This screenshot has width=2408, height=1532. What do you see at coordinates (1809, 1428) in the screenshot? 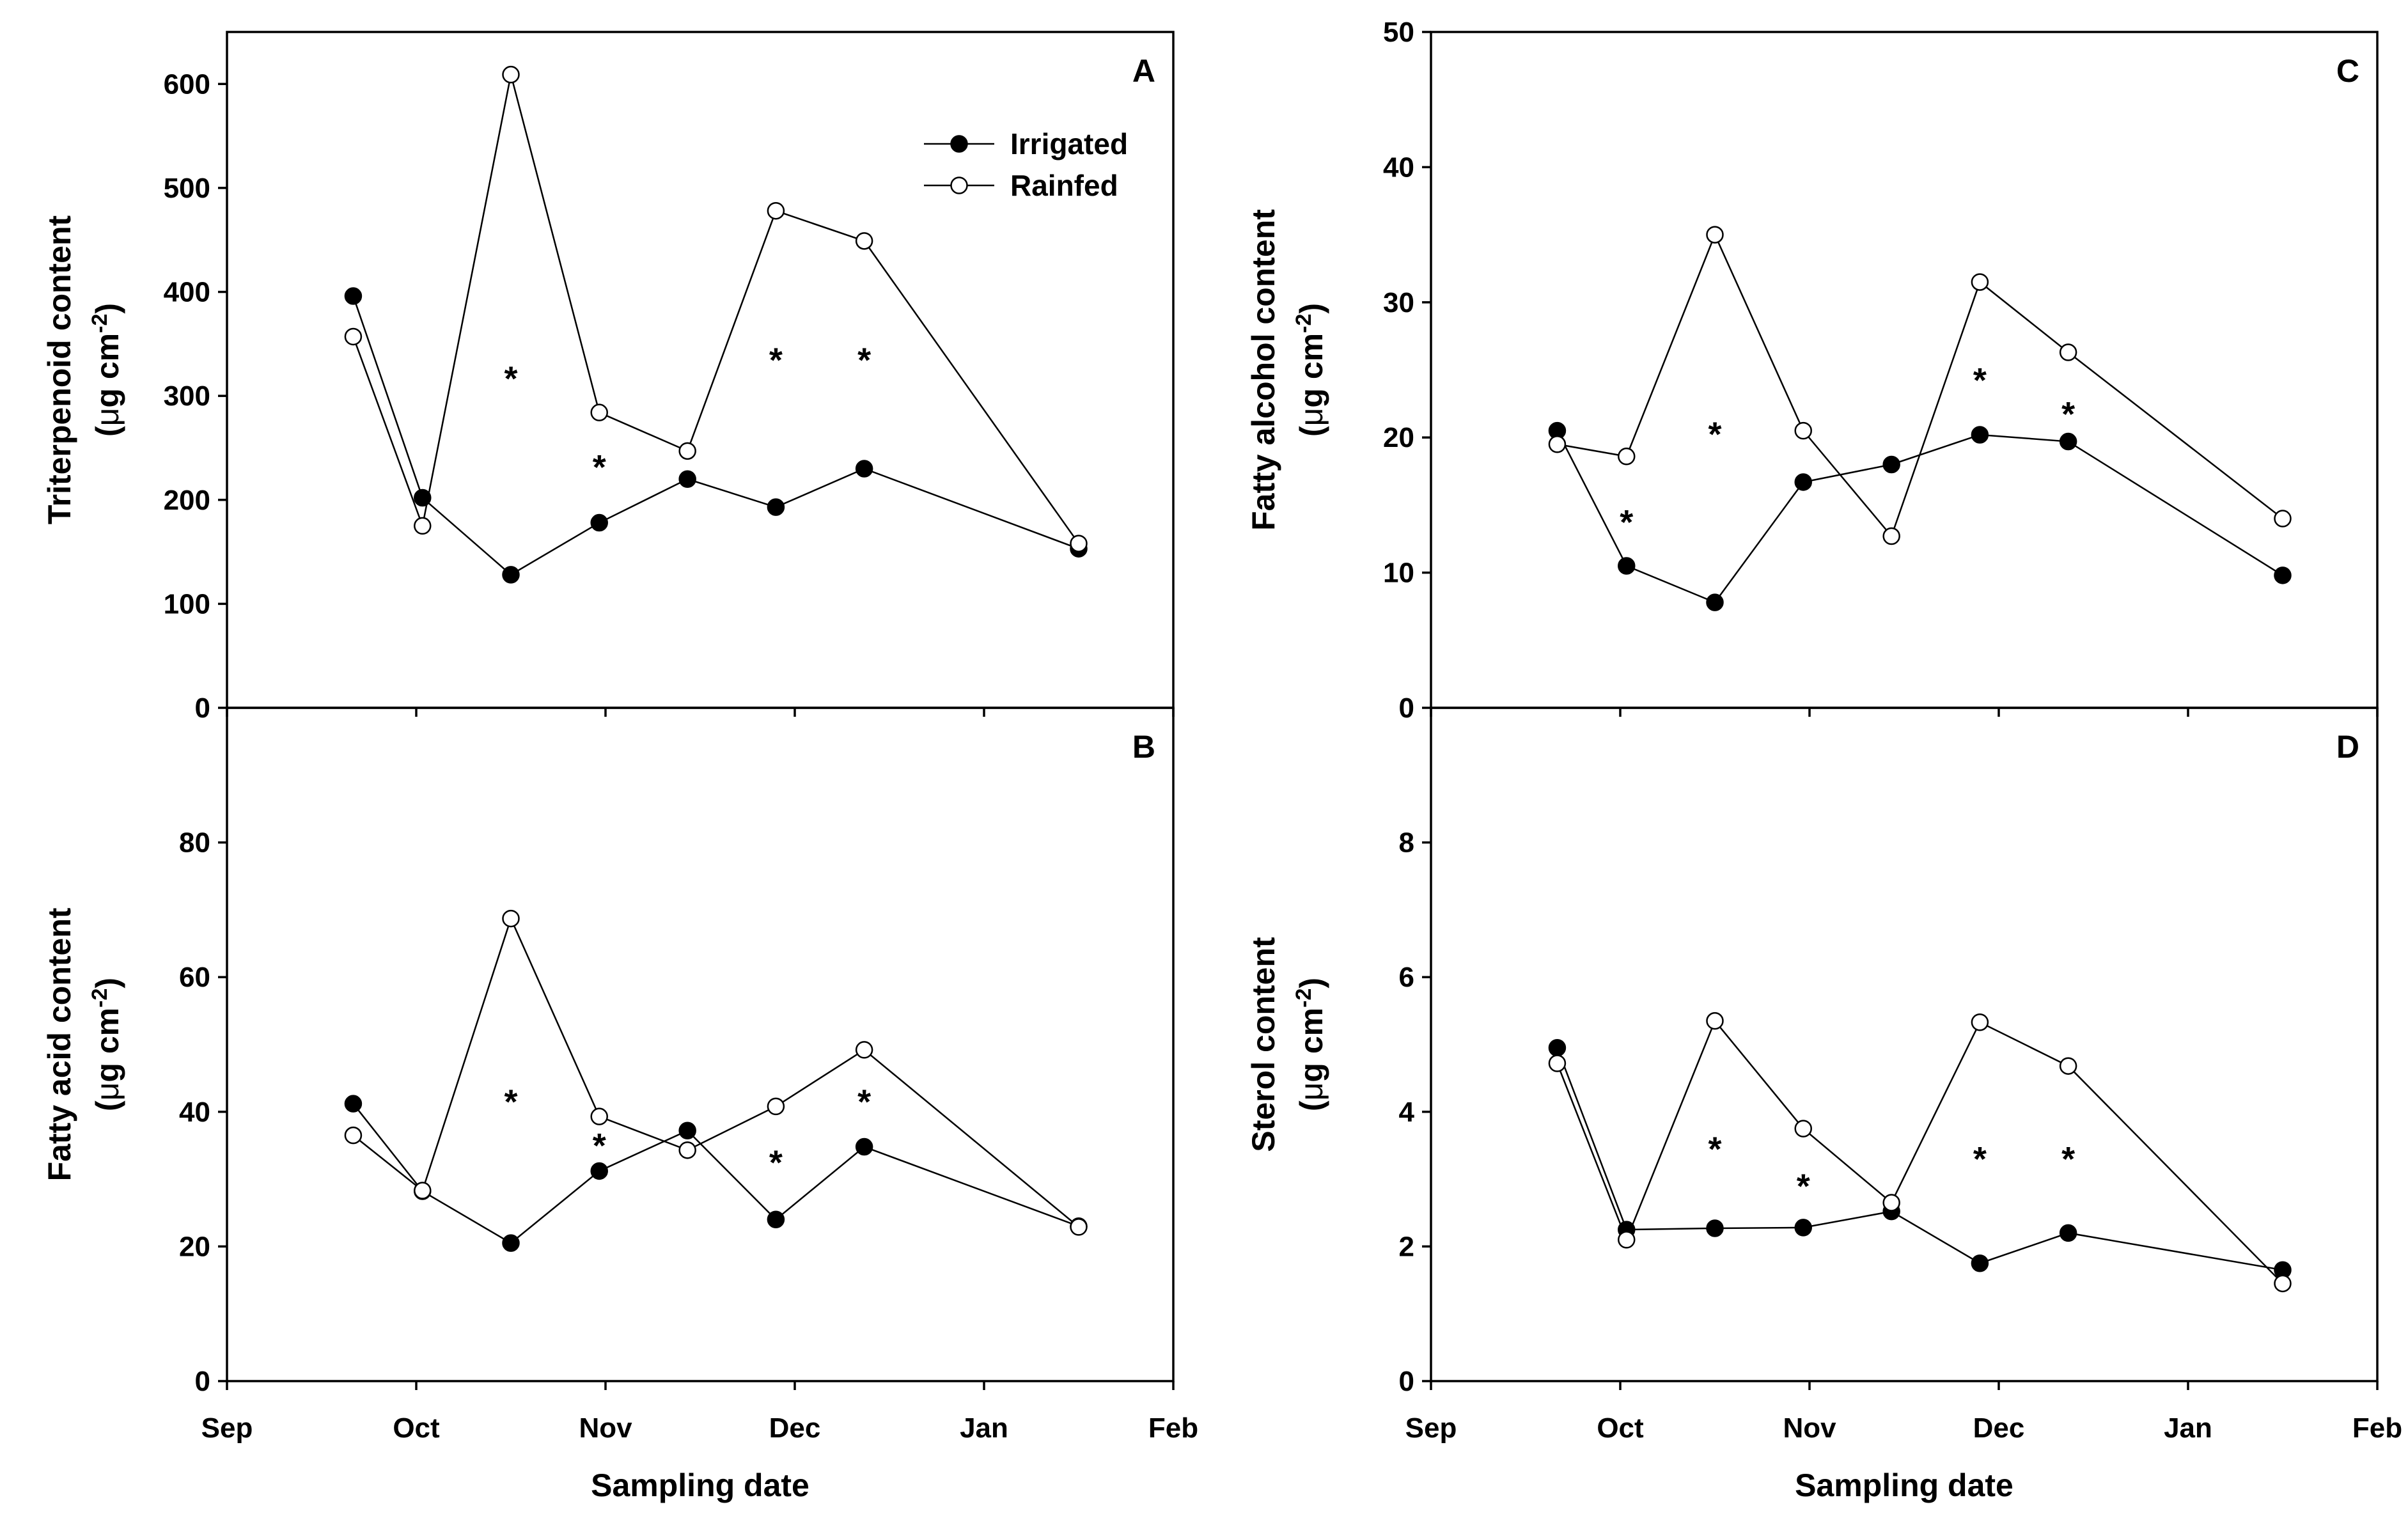
I see `x-tick-label: Nov` at bounding box center [1809, 1428].